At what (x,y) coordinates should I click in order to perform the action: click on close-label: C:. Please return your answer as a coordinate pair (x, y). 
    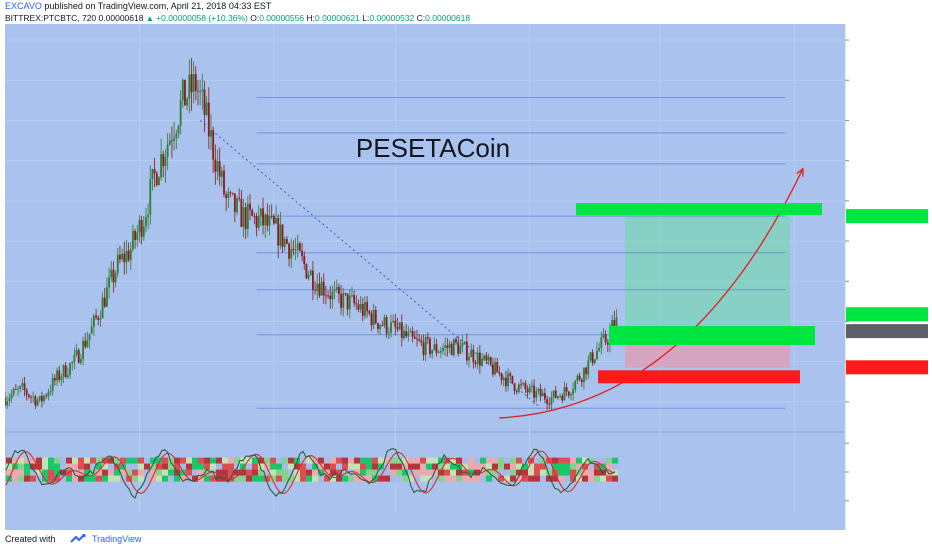
    Looking at the image, I should click on (421, 18).